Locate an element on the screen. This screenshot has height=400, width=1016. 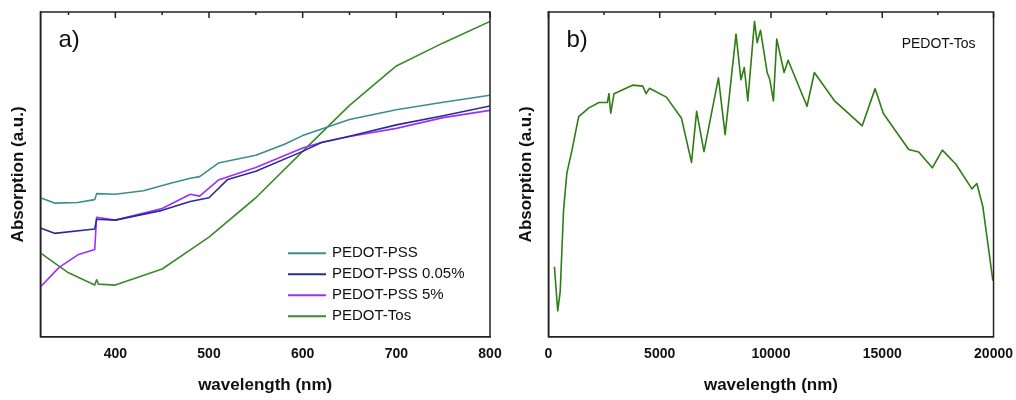
x-tick-label: 700 is located at coordinates (396, 353).